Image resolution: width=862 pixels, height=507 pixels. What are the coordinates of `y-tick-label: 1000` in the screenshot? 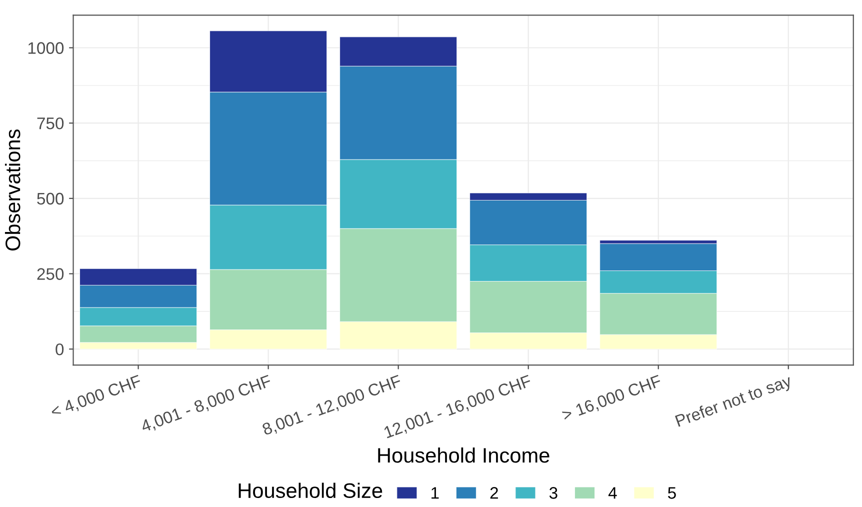 It's located at (46, 48).